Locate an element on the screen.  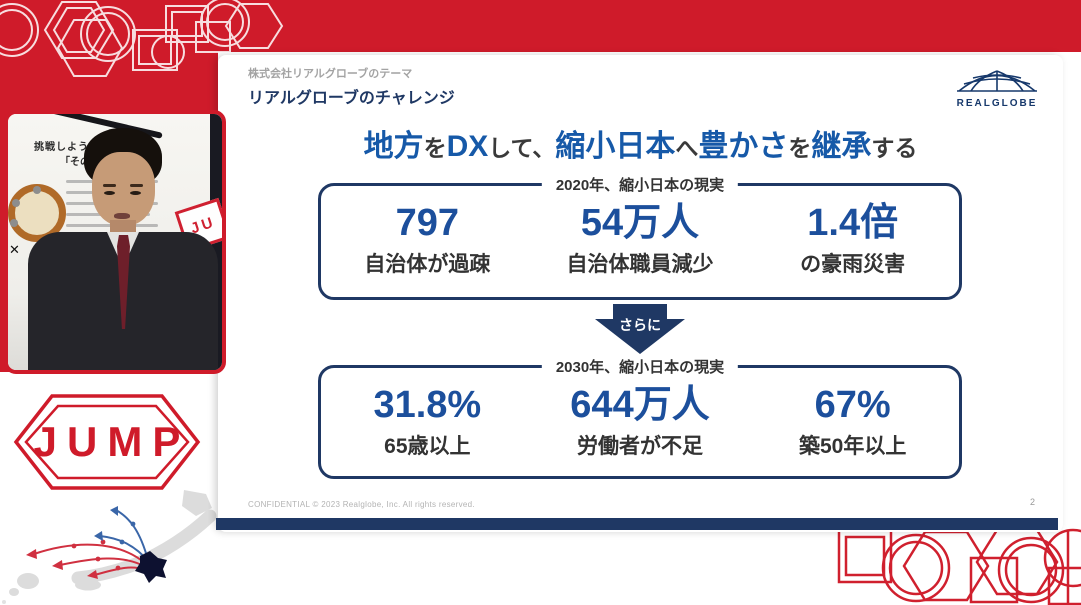
stat-value: 31.8% is located at coordinates (427, 405).